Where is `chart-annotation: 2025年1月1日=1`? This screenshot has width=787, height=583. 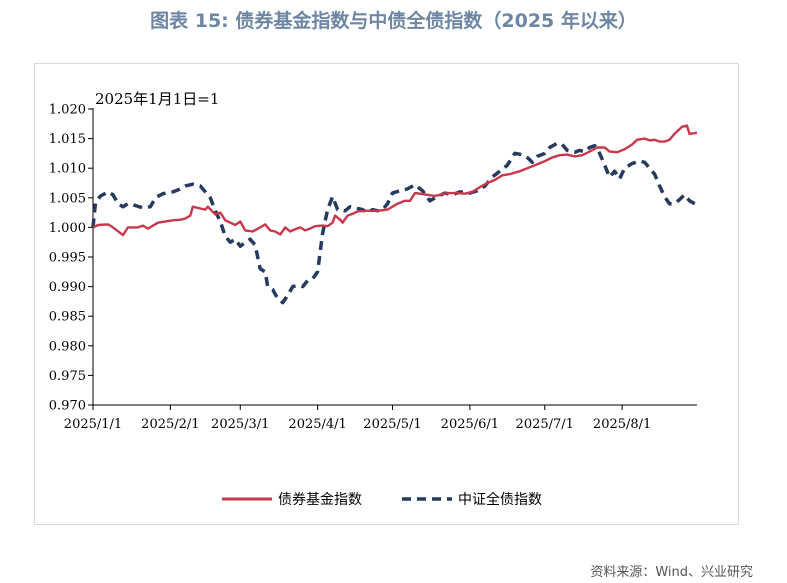
chart-annotation: 2025年1月1日=1 is located at coordinates (157, 99).